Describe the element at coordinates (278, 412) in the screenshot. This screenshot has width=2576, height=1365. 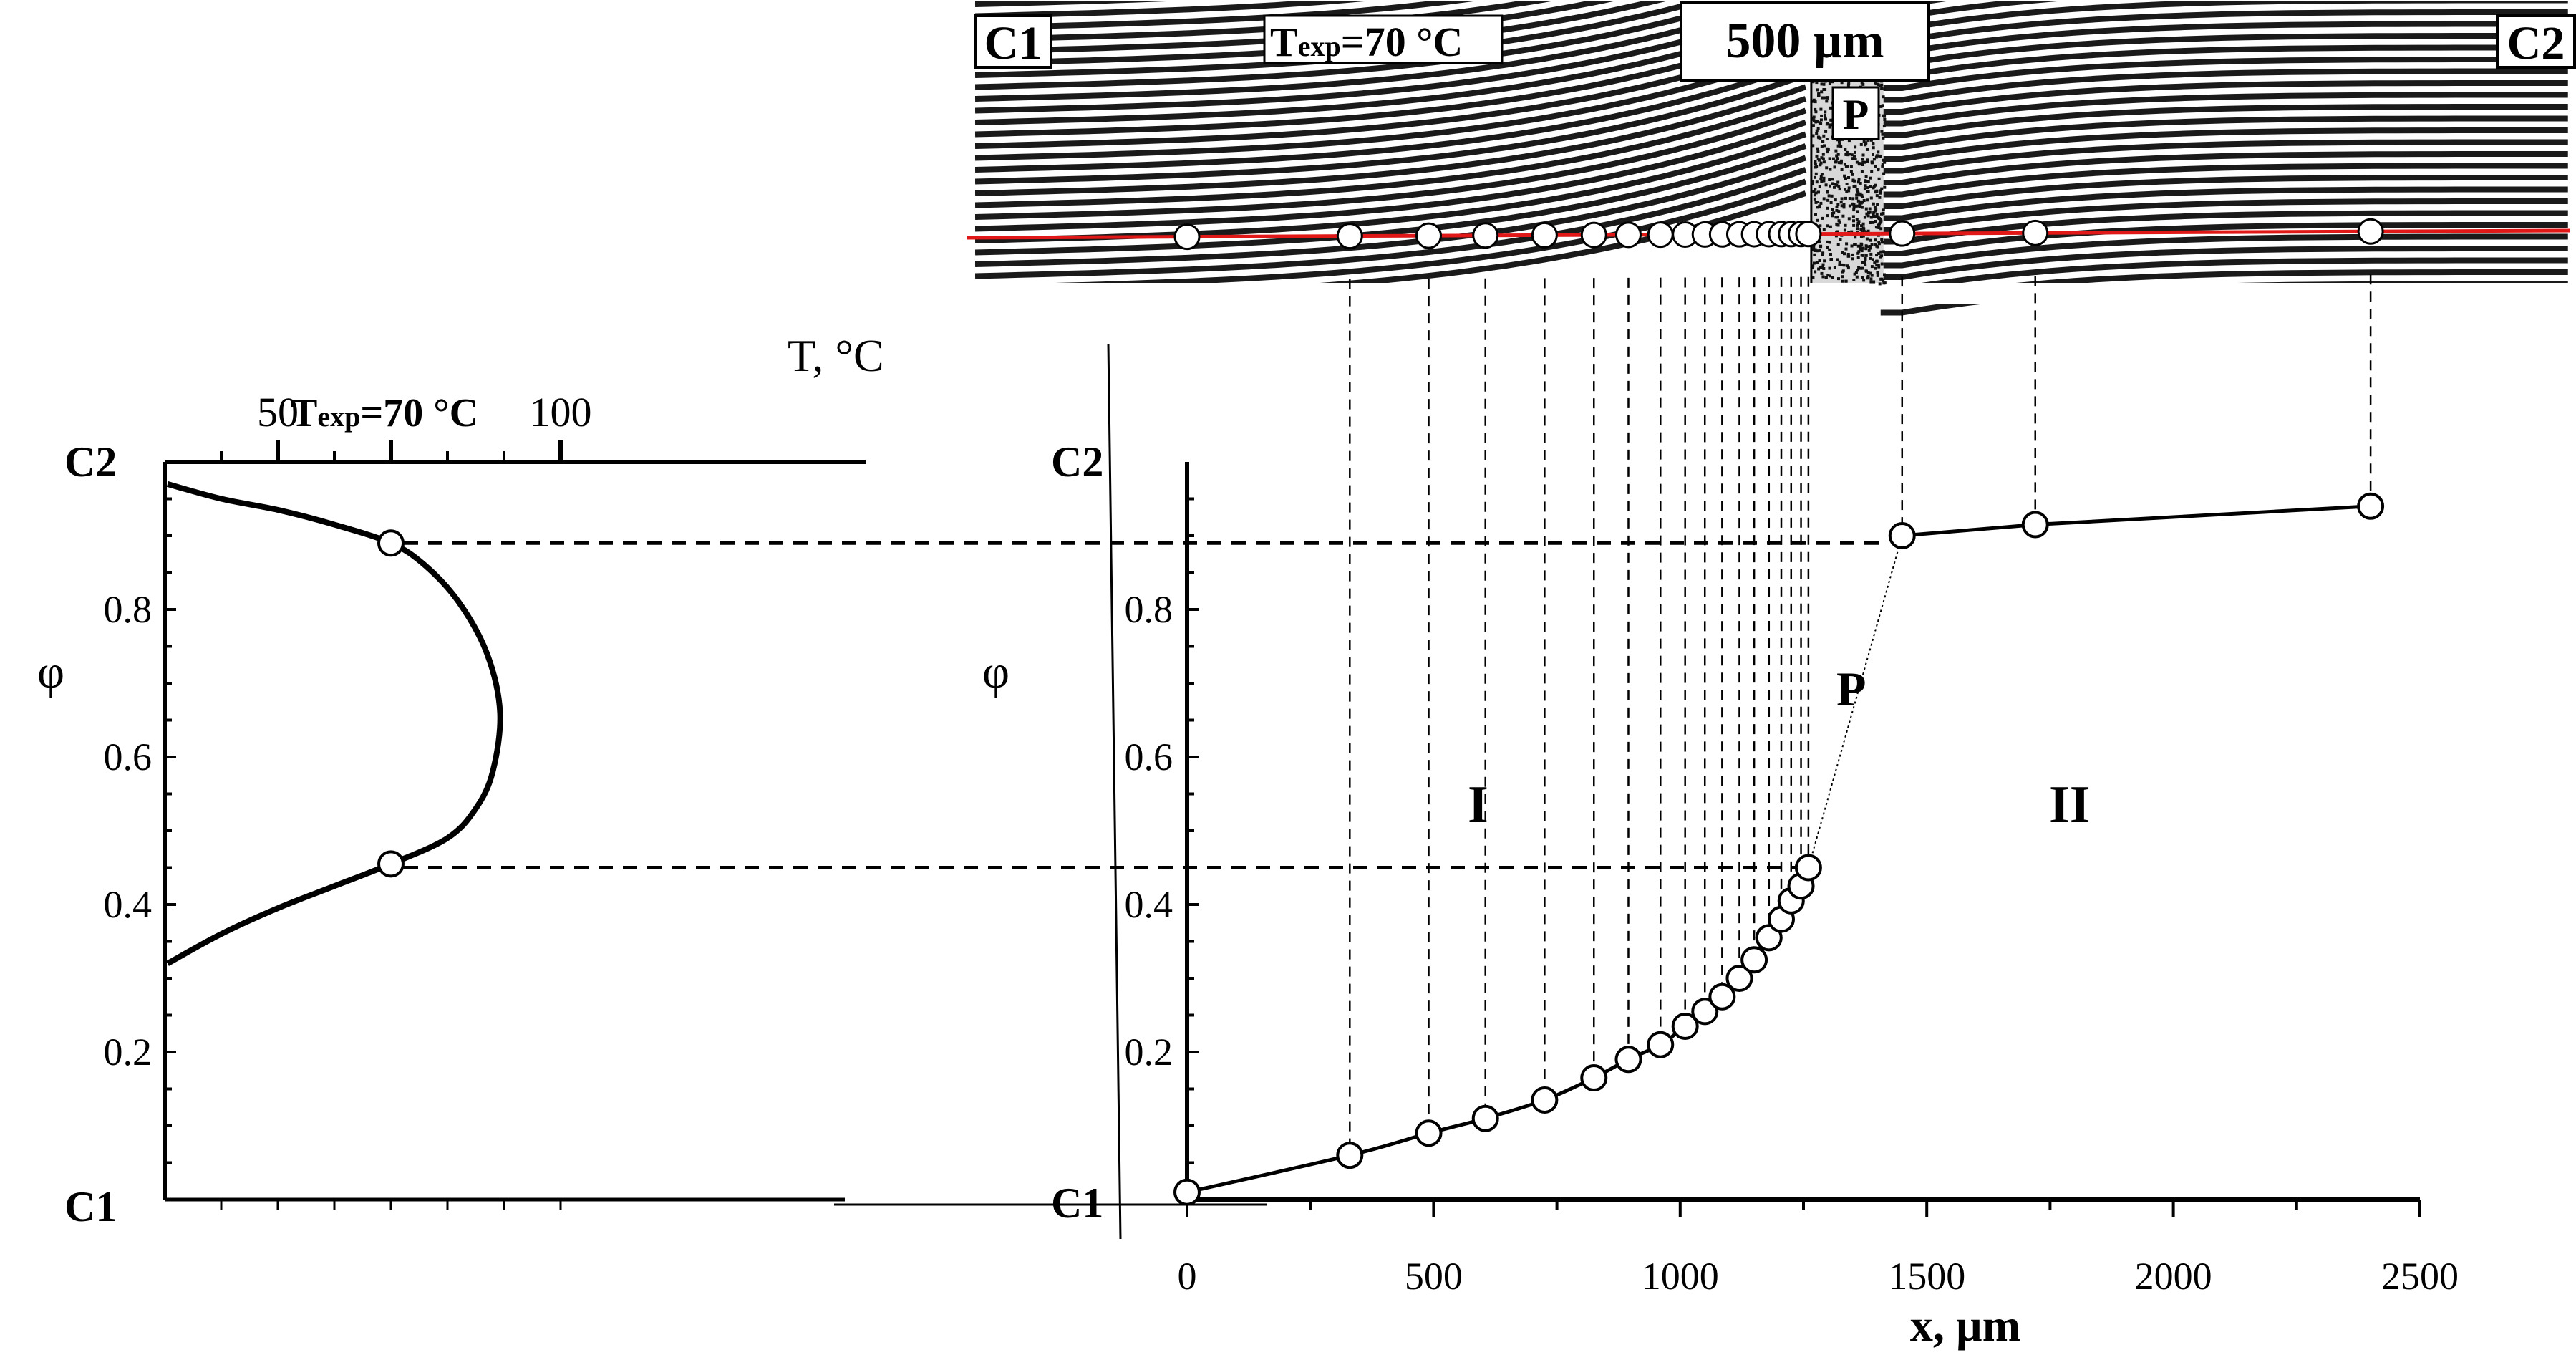
I see `phase-x-tick-label: 50` at that location.